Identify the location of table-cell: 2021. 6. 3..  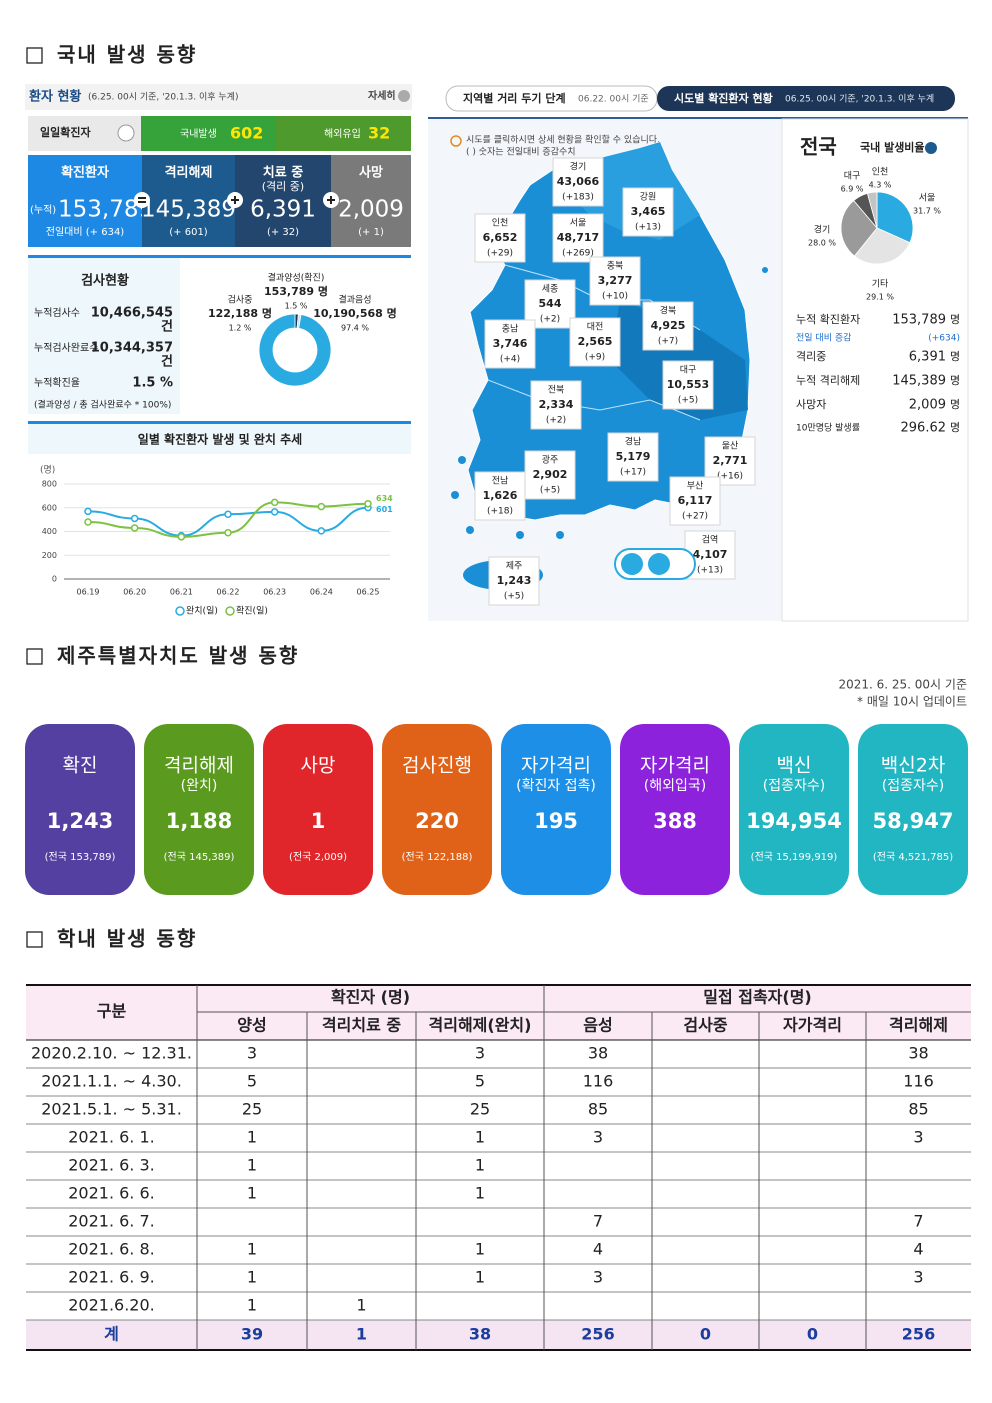
(111, 1165).